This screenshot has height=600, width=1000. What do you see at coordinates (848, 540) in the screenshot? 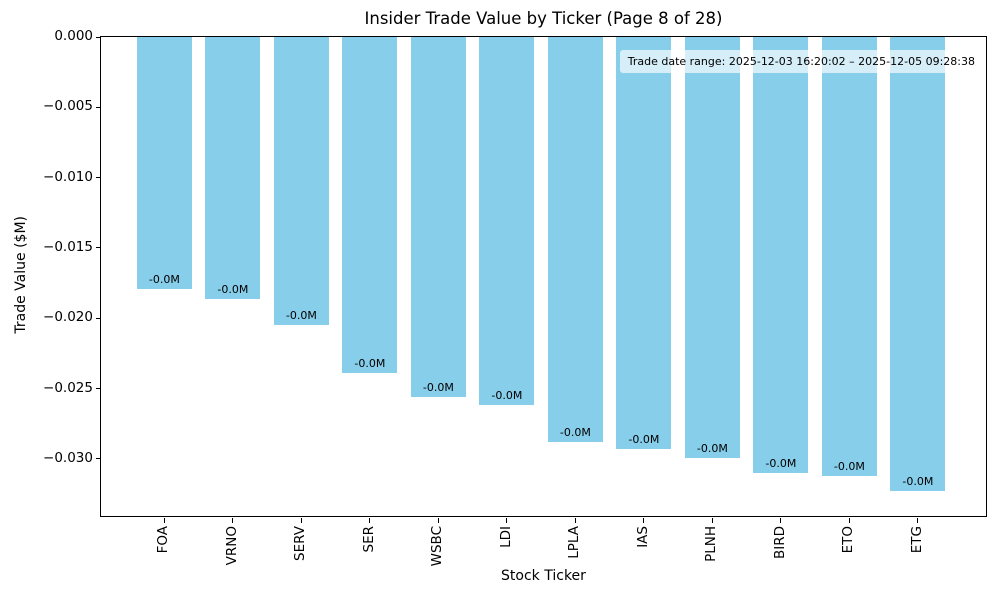
I see `x-tick-label-eto: ETO` at bounding box center [848, 540].